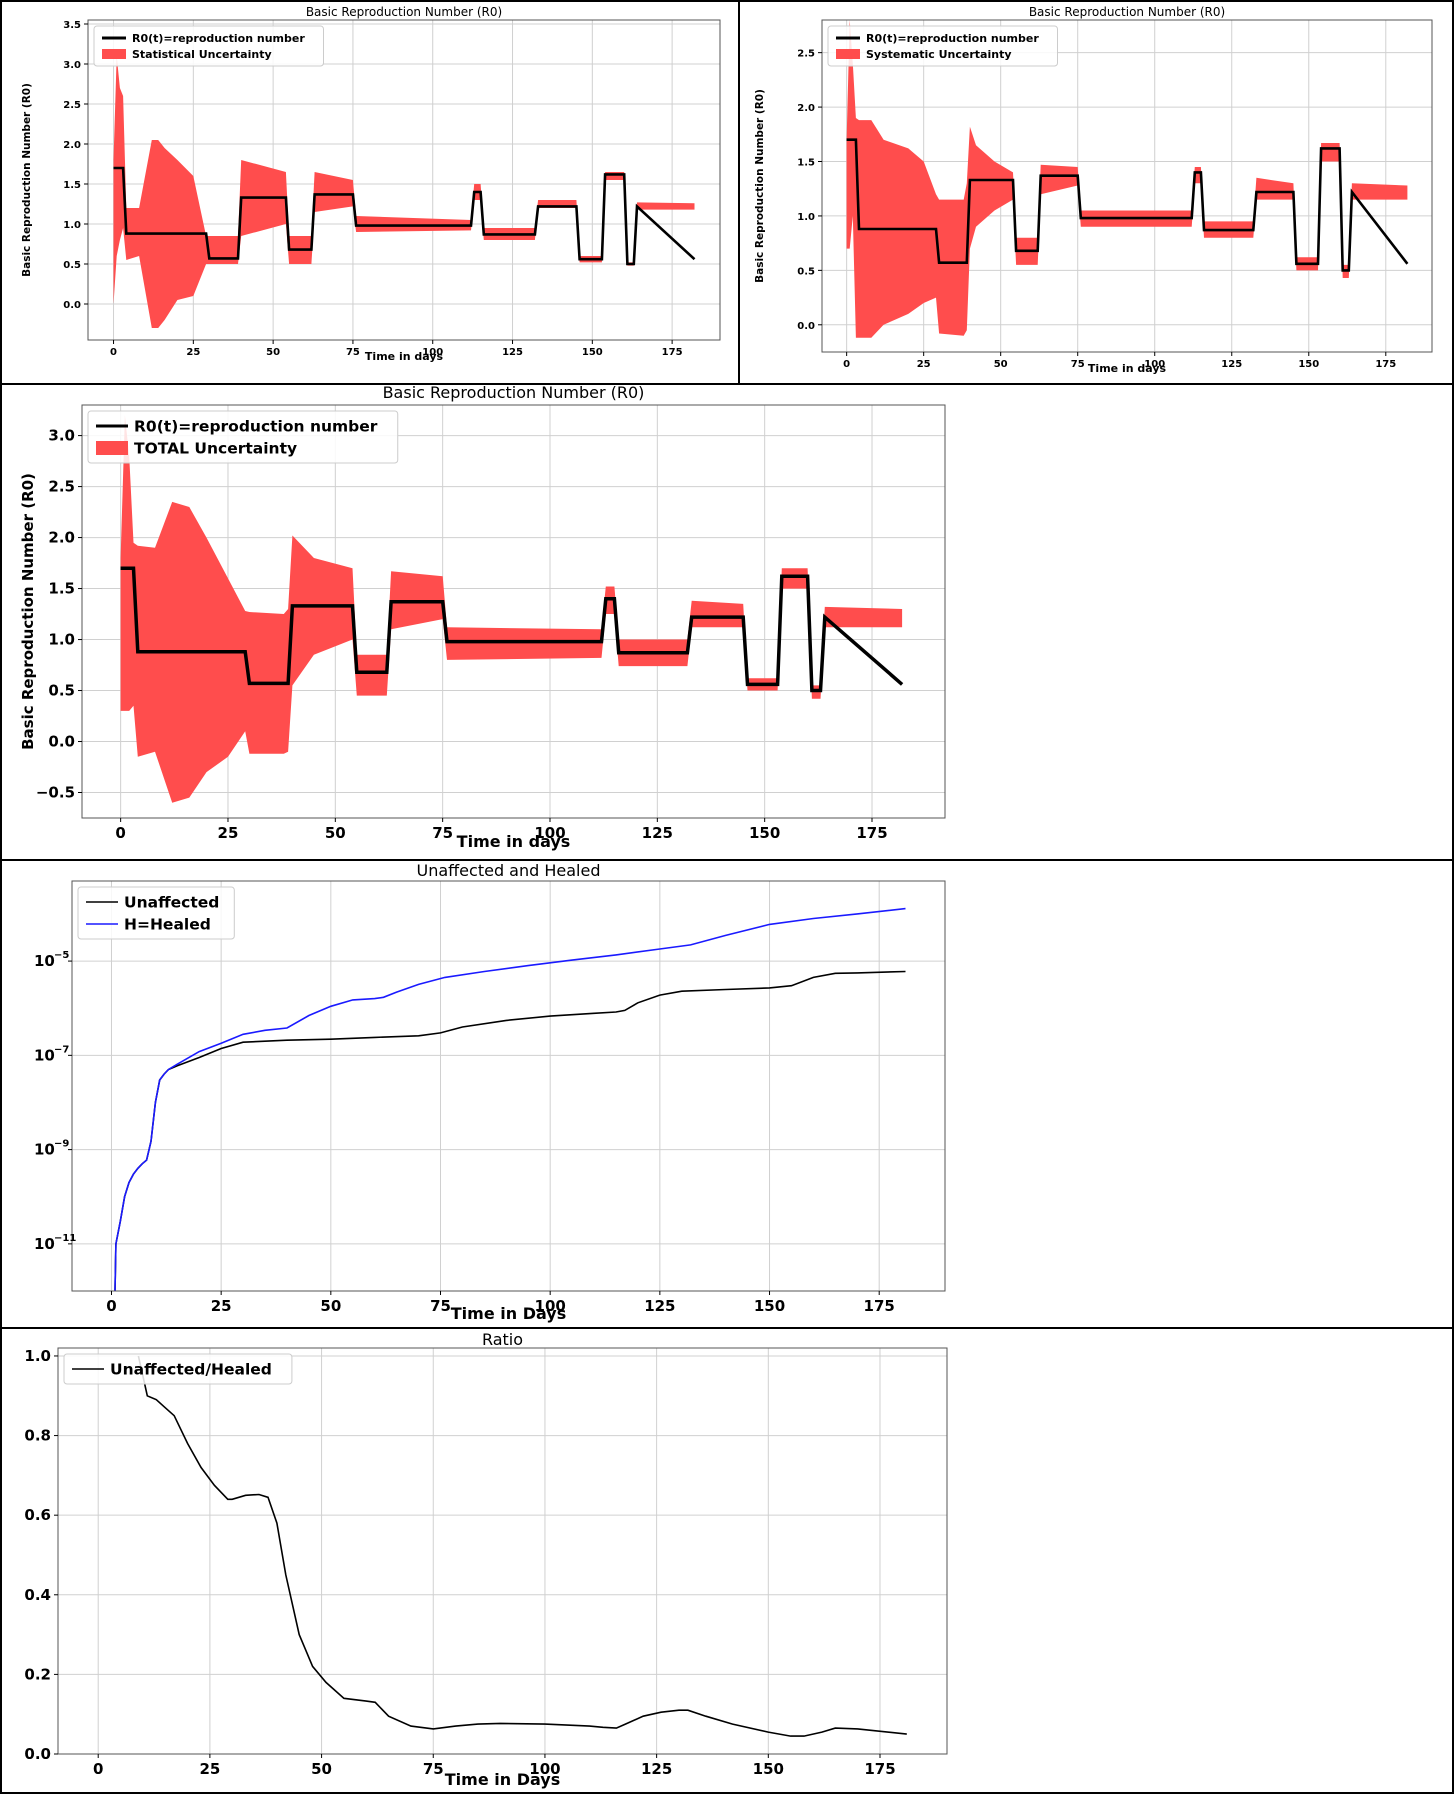 The width and height of the screenshot is (1454, 1794). Describe the element at coordinates (171, 902) in the screenshot. I see `legend-label: Unaffected` at that location.